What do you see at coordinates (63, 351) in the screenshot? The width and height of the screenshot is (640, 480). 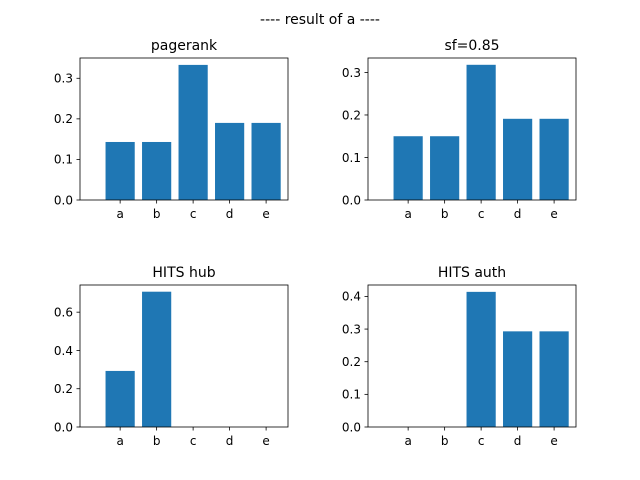 I see `ytick-label-hits-hub-2: 0.4` at bounding box center [63, 351].